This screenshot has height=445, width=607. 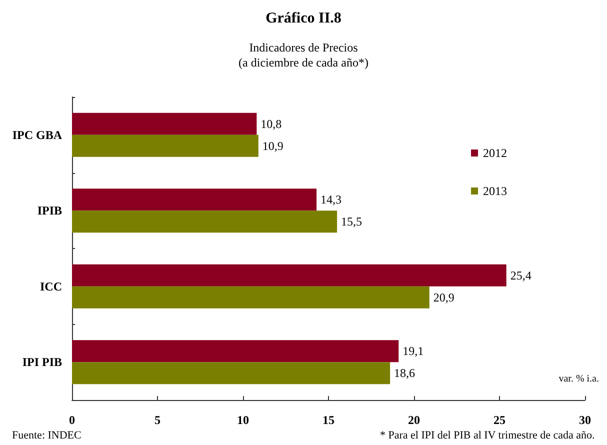 What do you see at coordinates (413, 351) in the screenshot?
I see `data-label: 19,1` at bounding box center [413, 351].